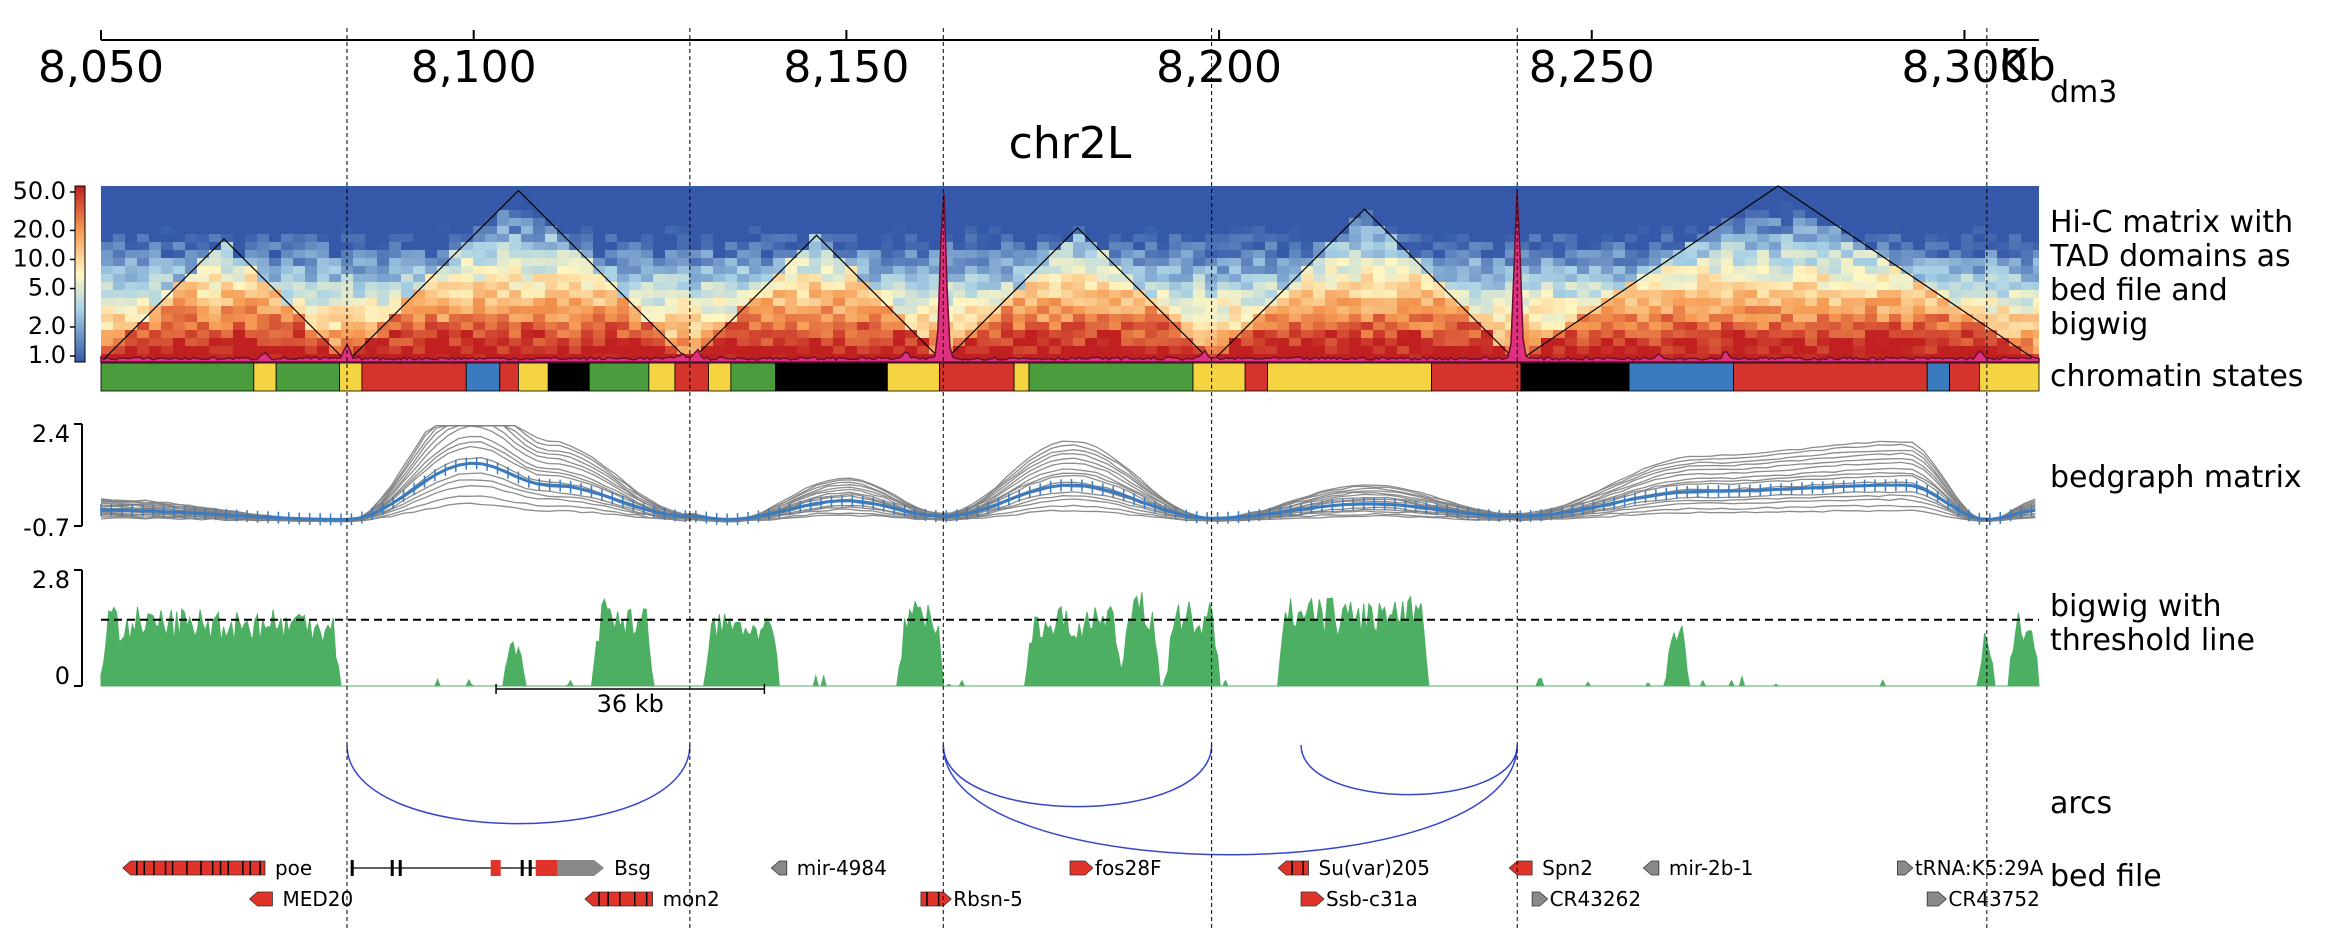 The image size is (2326, 950). I want to click on tad-triangle, so click(224, 300).